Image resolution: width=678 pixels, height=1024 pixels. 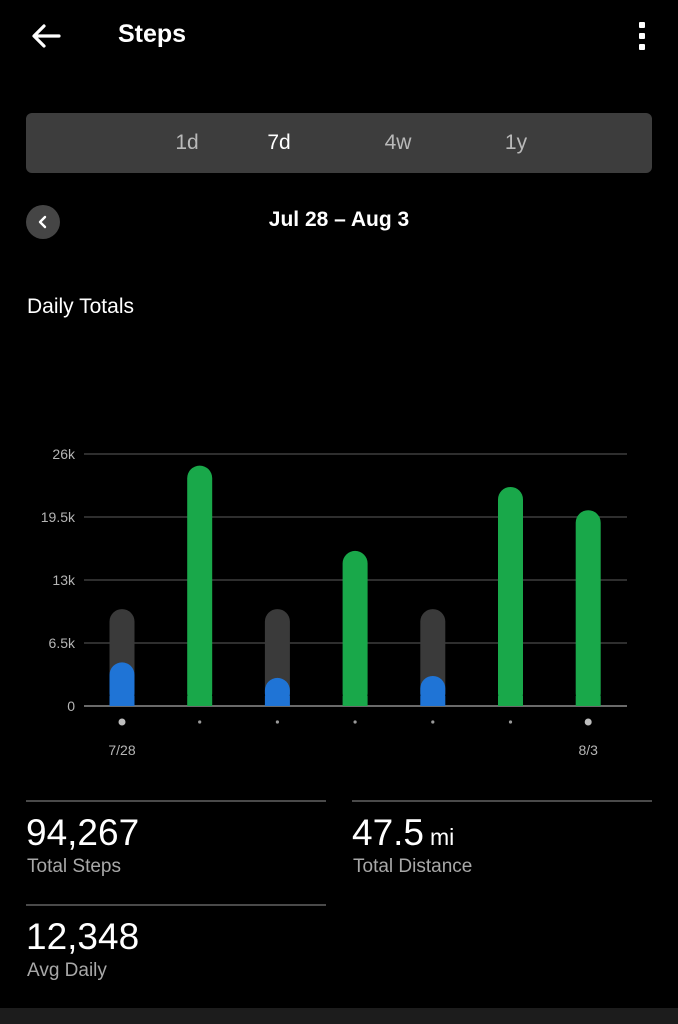 What do you see at coordinates (187, 142) in the screenshot?
I see `tab-1d: 1d` at bounding box center [187, 142].